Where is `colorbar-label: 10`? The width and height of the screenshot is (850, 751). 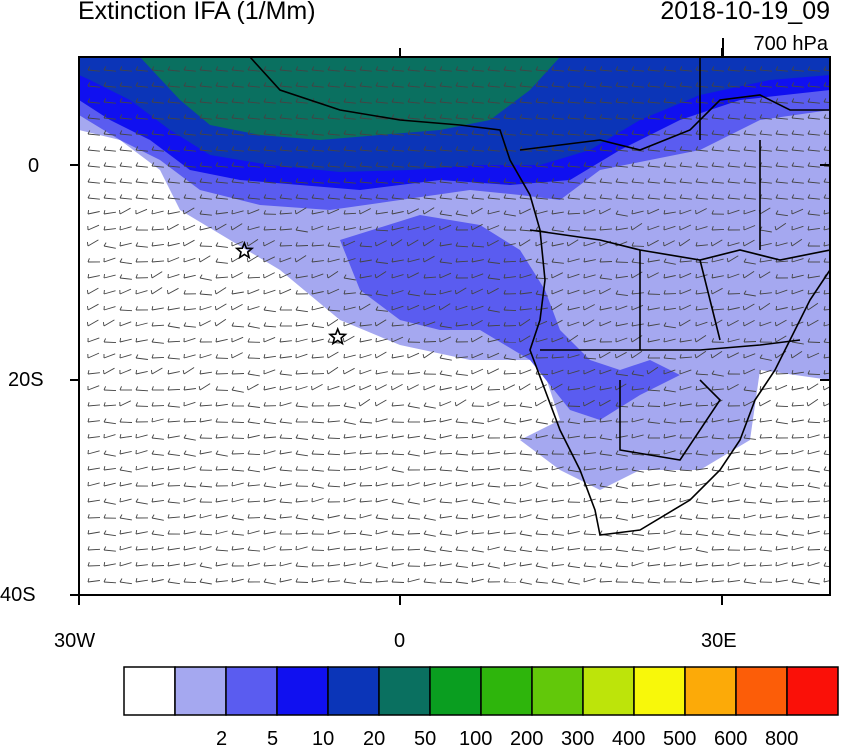 colorbar-label: 10 is located at coordinates (323, 739).